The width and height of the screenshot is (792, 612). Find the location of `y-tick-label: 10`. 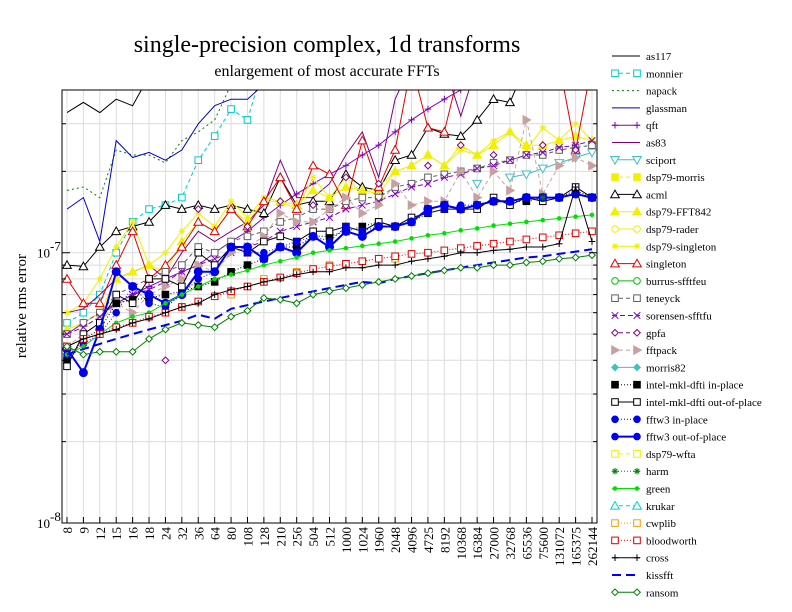

y-tick-label: 10 is located at coordinates (43, 523).